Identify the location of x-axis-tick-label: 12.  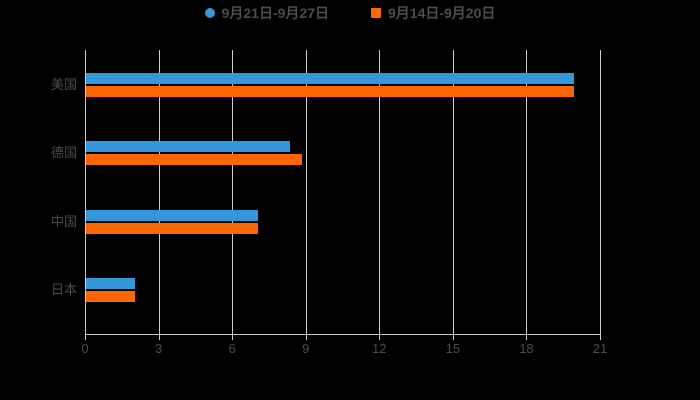
(379, 348).